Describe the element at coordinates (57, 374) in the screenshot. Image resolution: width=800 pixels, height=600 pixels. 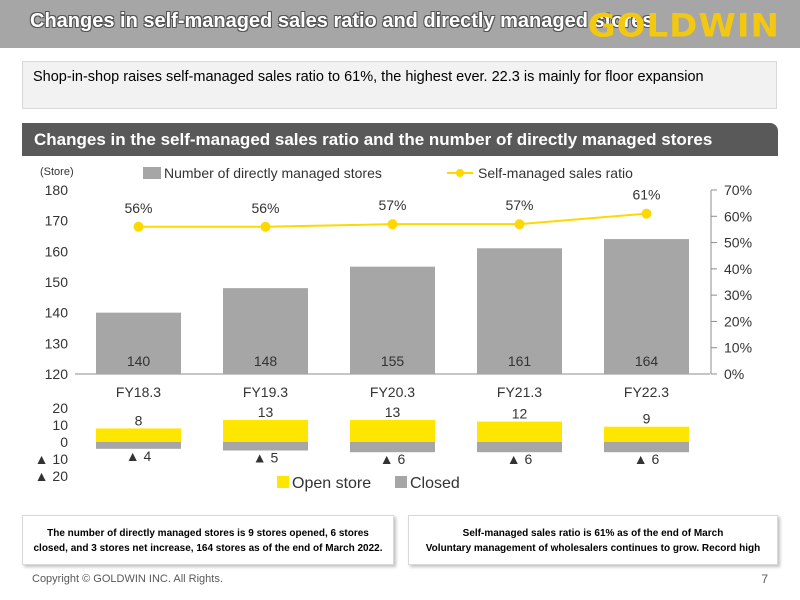
I see `left-axis-tick: 120` at that location.